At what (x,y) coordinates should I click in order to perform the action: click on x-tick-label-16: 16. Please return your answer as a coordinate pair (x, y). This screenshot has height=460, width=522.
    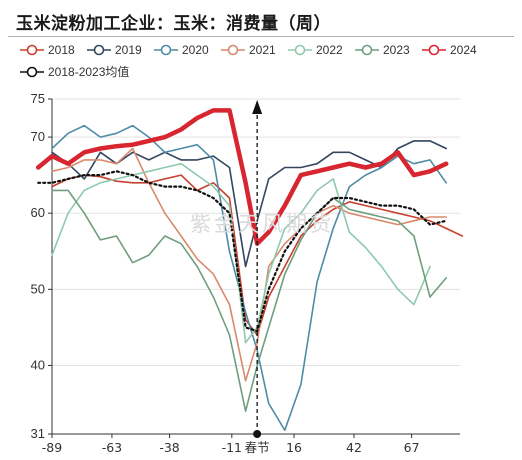
    Looking at the image, I should click on (294, 447).